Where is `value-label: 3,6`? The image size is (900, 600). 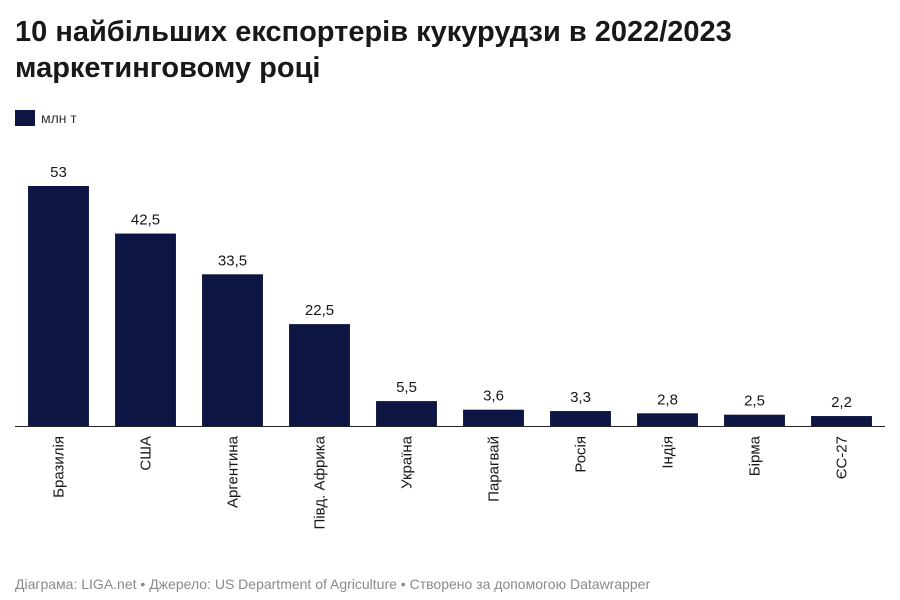 value-label: 3,6 is located at coordinates (493, 396).